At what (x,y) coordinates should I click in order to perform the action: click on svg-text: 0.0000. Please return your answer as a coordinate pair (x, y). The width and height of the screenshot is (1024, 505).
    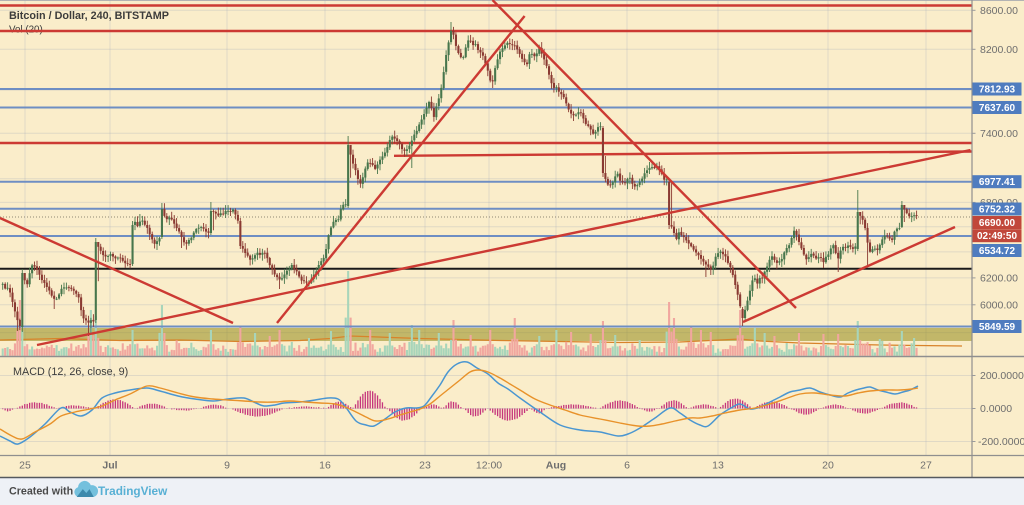
    Looking at the image, I should click on (996, 409).